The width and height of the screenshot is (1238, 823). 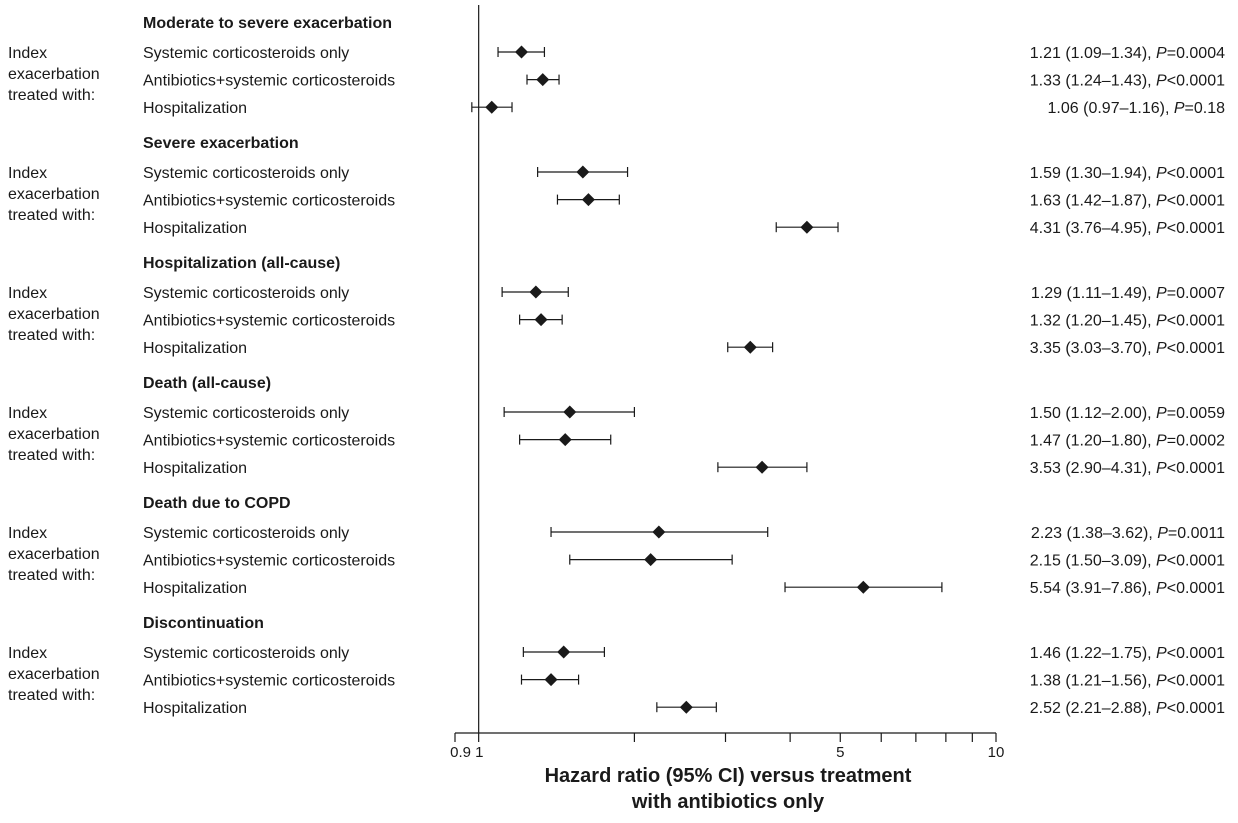 What do you see at coordinates (221, 143) in the screenshot?
I see `group-title: Severe exacerbation` at bounding box center [221, 143].